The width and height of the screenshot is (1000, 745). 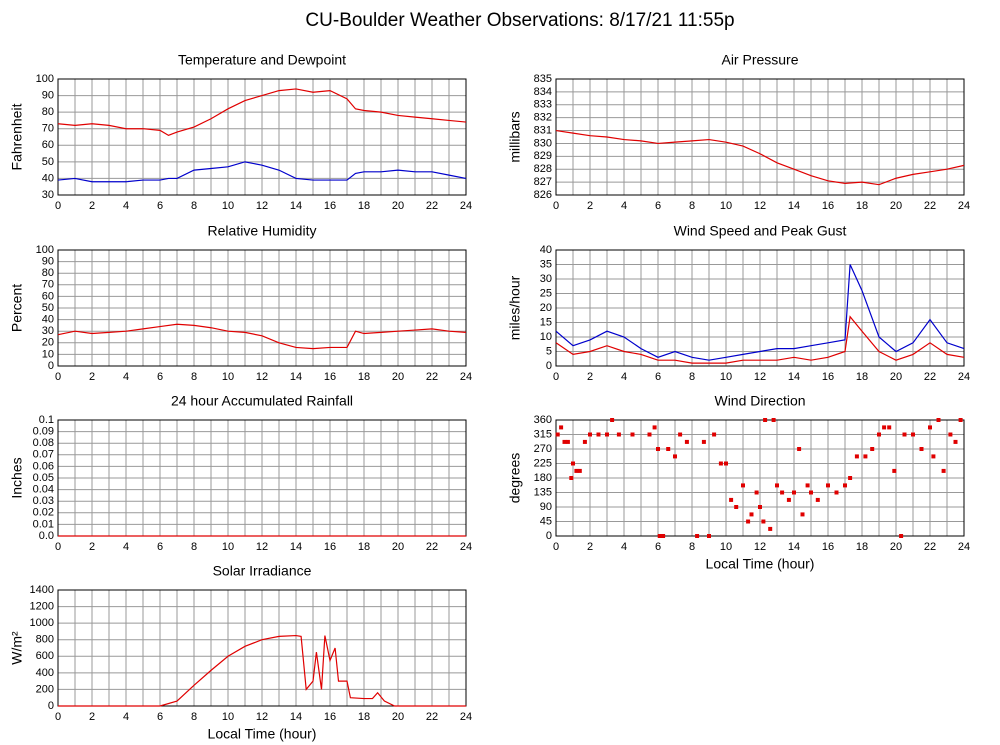 What do you see at coordinates (262, 734) in the screenshot?
I see `x-axis-label: Local Time (hour)` at bounding box center [262, 734].